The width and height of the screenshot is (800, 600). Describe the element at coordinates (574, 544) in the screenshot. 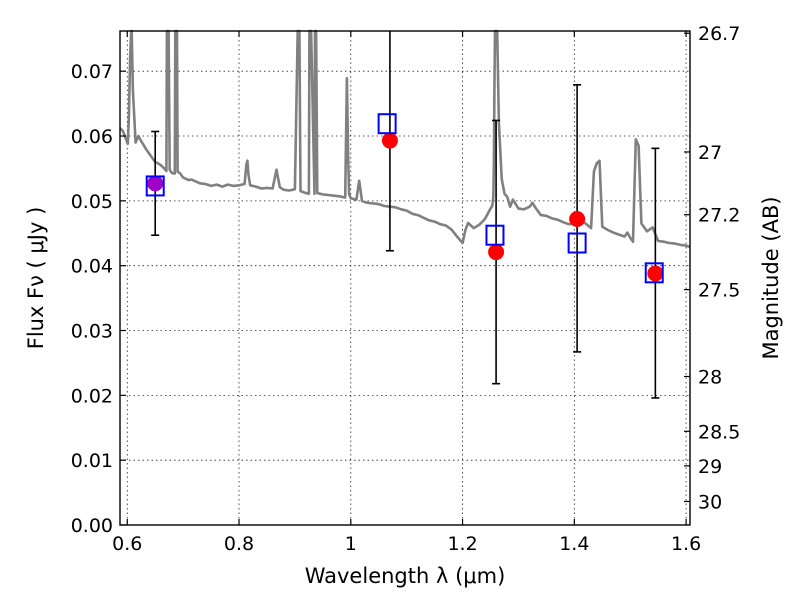

I see `x-tick-label: 1.4` at that location.